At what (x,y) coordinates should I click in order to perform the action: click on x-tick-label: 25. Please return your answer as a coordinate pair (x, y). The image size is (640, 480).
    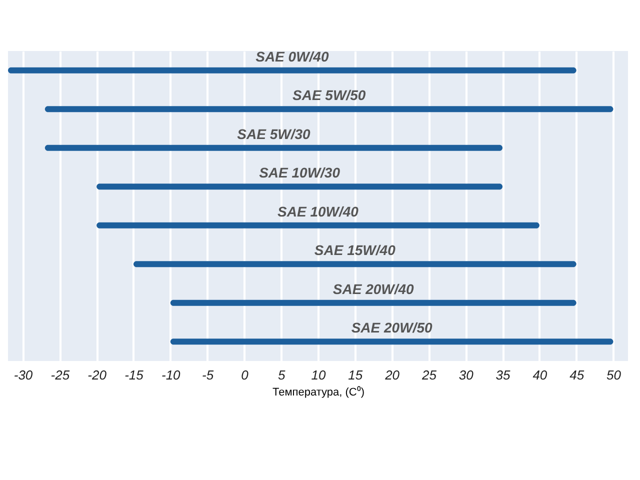
    Looking at the image, I should click on (429, 375).